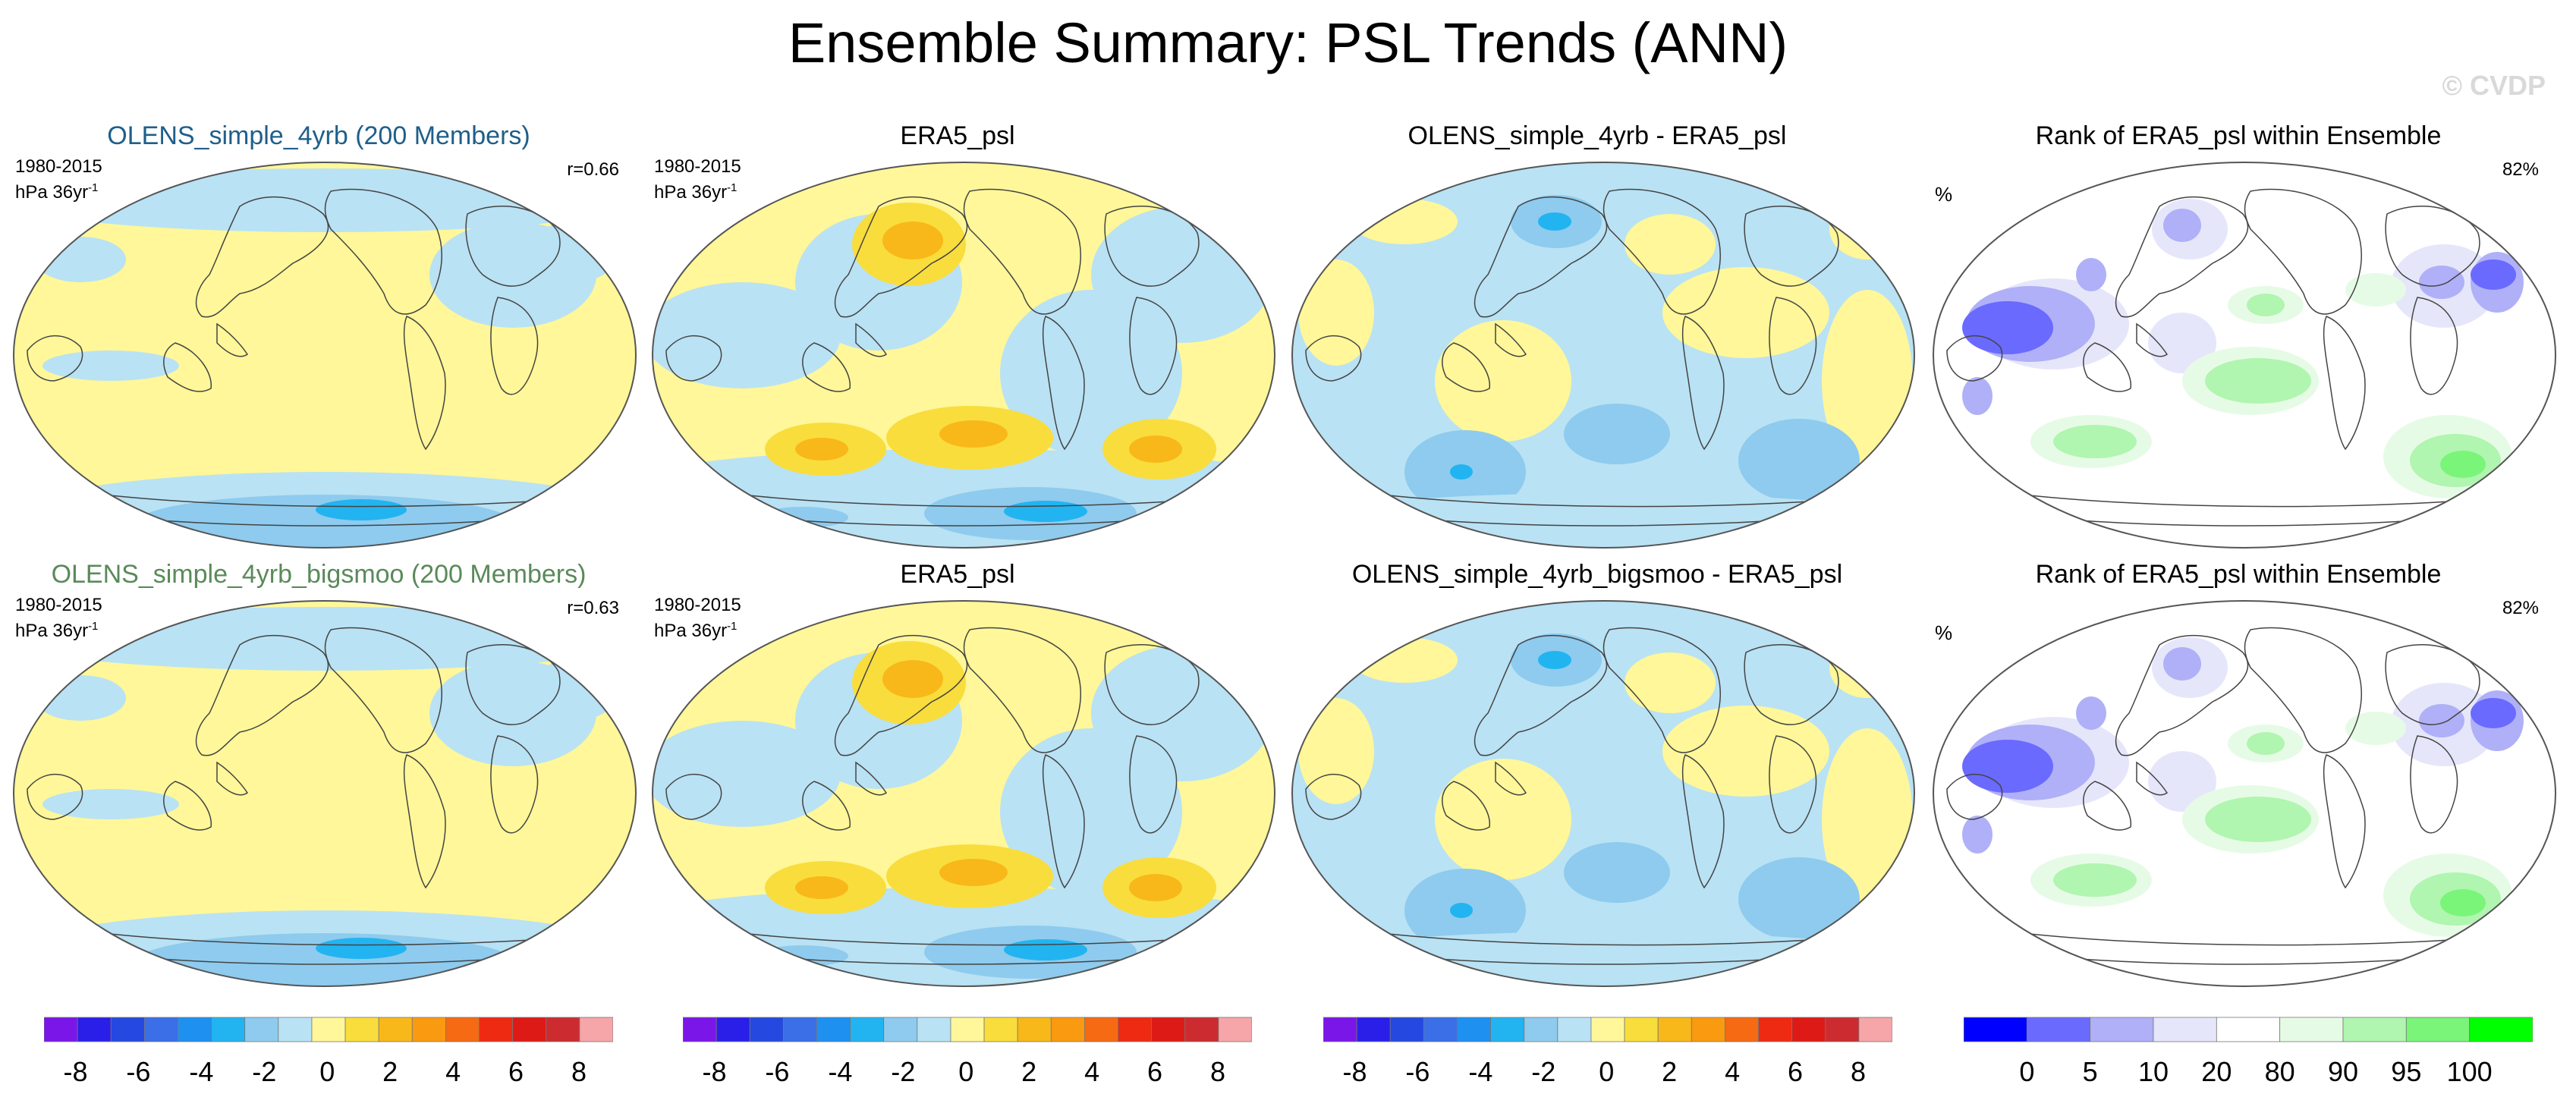 Image resolution: width=2576 pixels, height=1094 pixels. I want to click on rank-unit-label: %, so click(1944, 194).